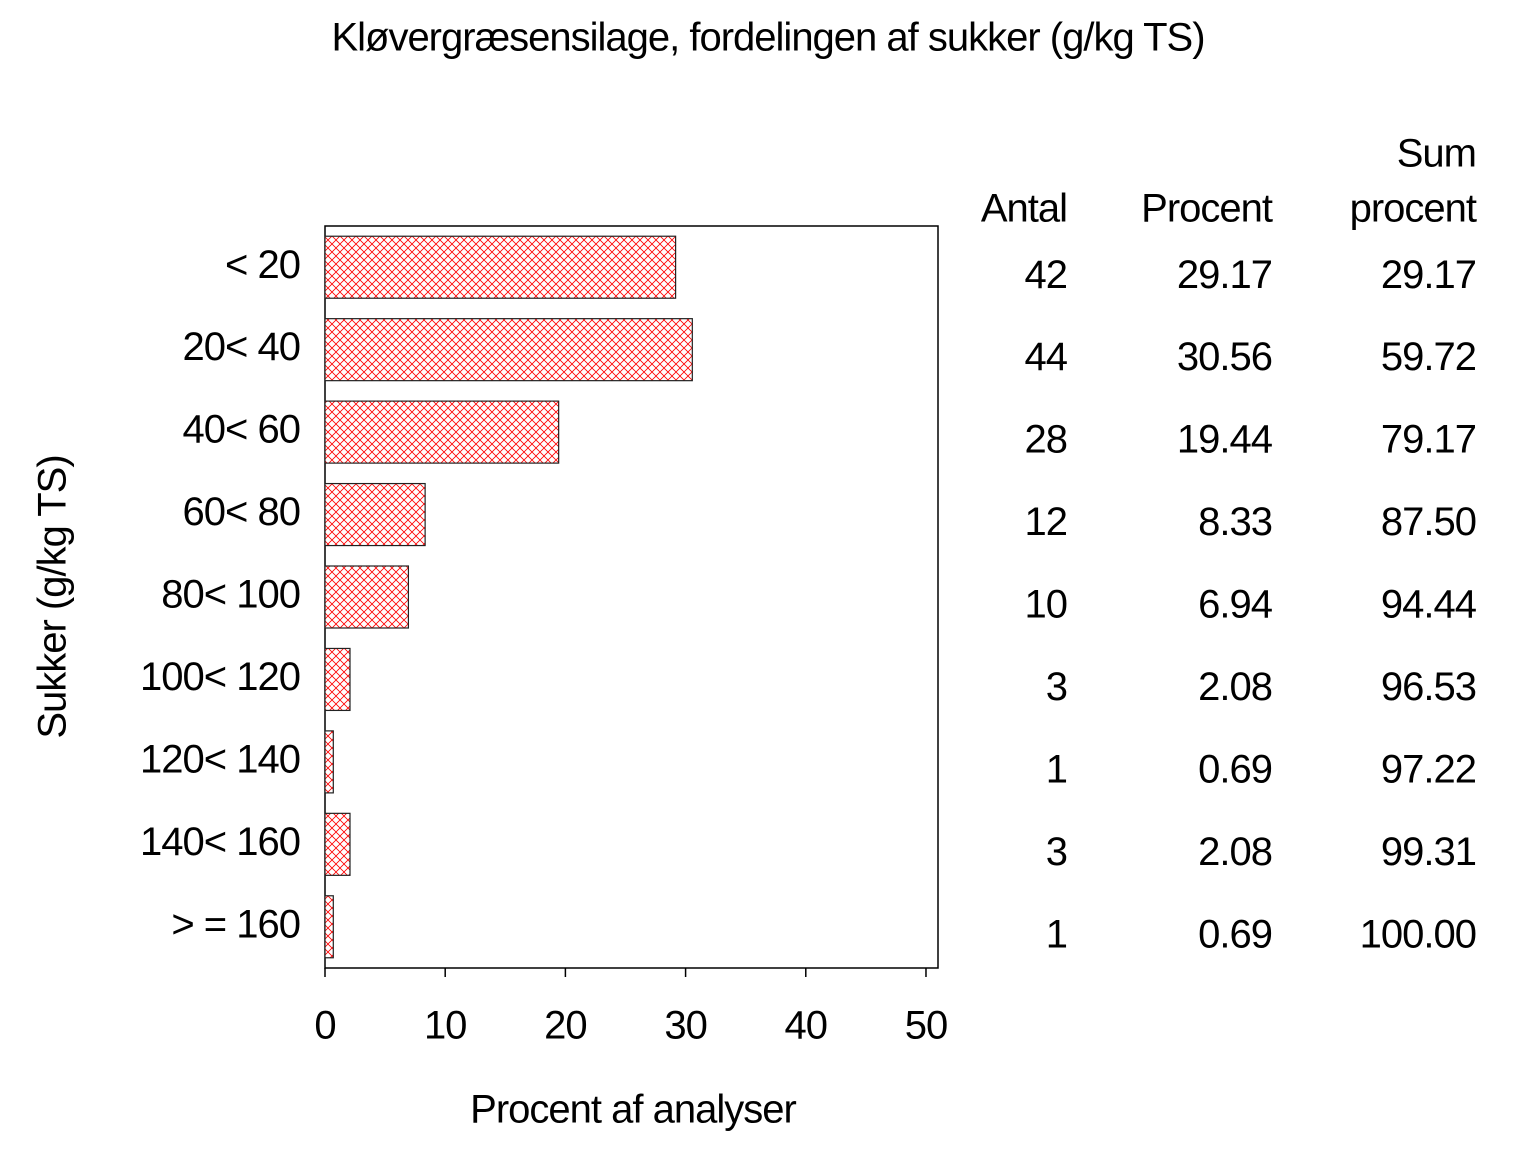 This screenshot has height=1152, width=1536. Describe the element at coordinates (1046, 357) in the screenshot. I see `table-antal: 44` at that location.